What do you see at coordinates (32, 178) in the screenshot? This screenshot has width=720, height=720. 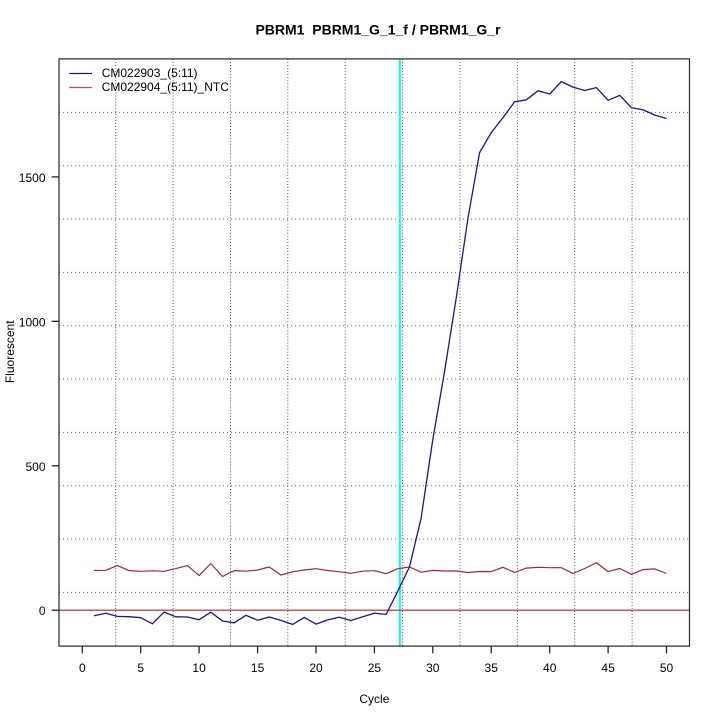 I see `svg-text: 1500` at bounding box center [32, 178].